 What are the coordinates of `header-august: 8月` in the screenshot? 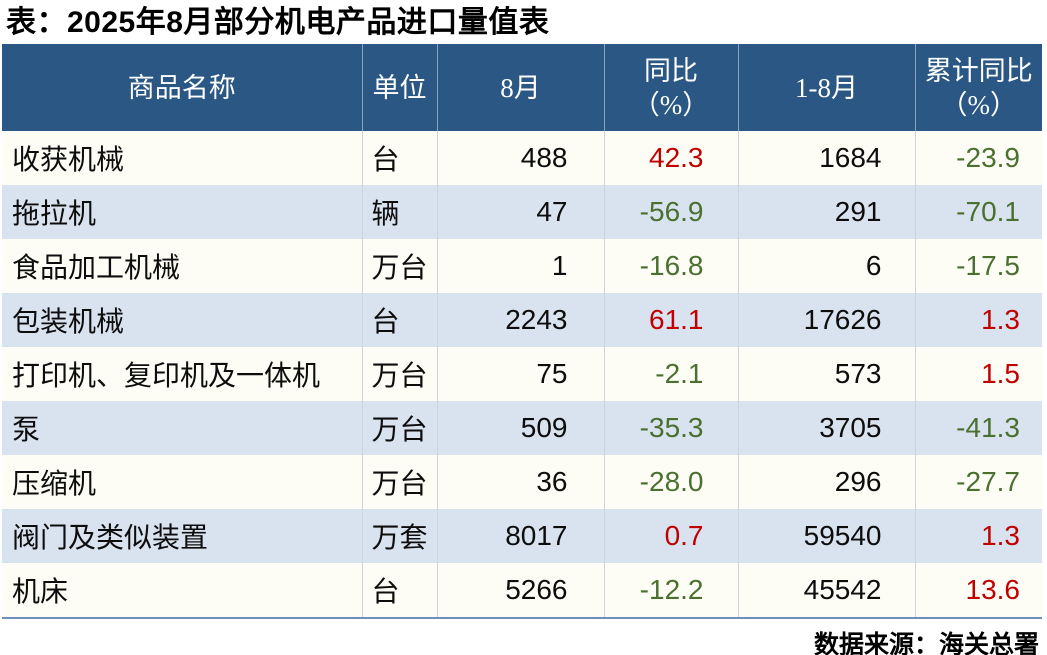 It's located at (520, 87).